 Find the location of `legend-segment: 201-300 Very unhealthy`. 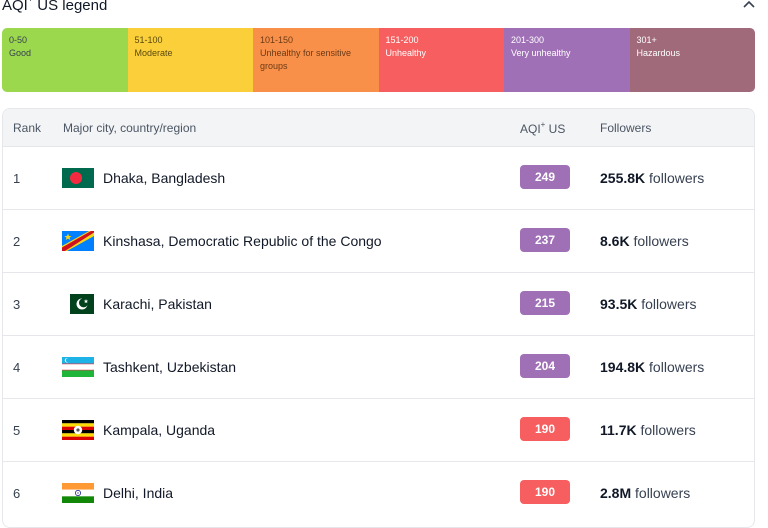

legend-segment: 201-300 Very unhealthy is located at coordinates (567, 60).